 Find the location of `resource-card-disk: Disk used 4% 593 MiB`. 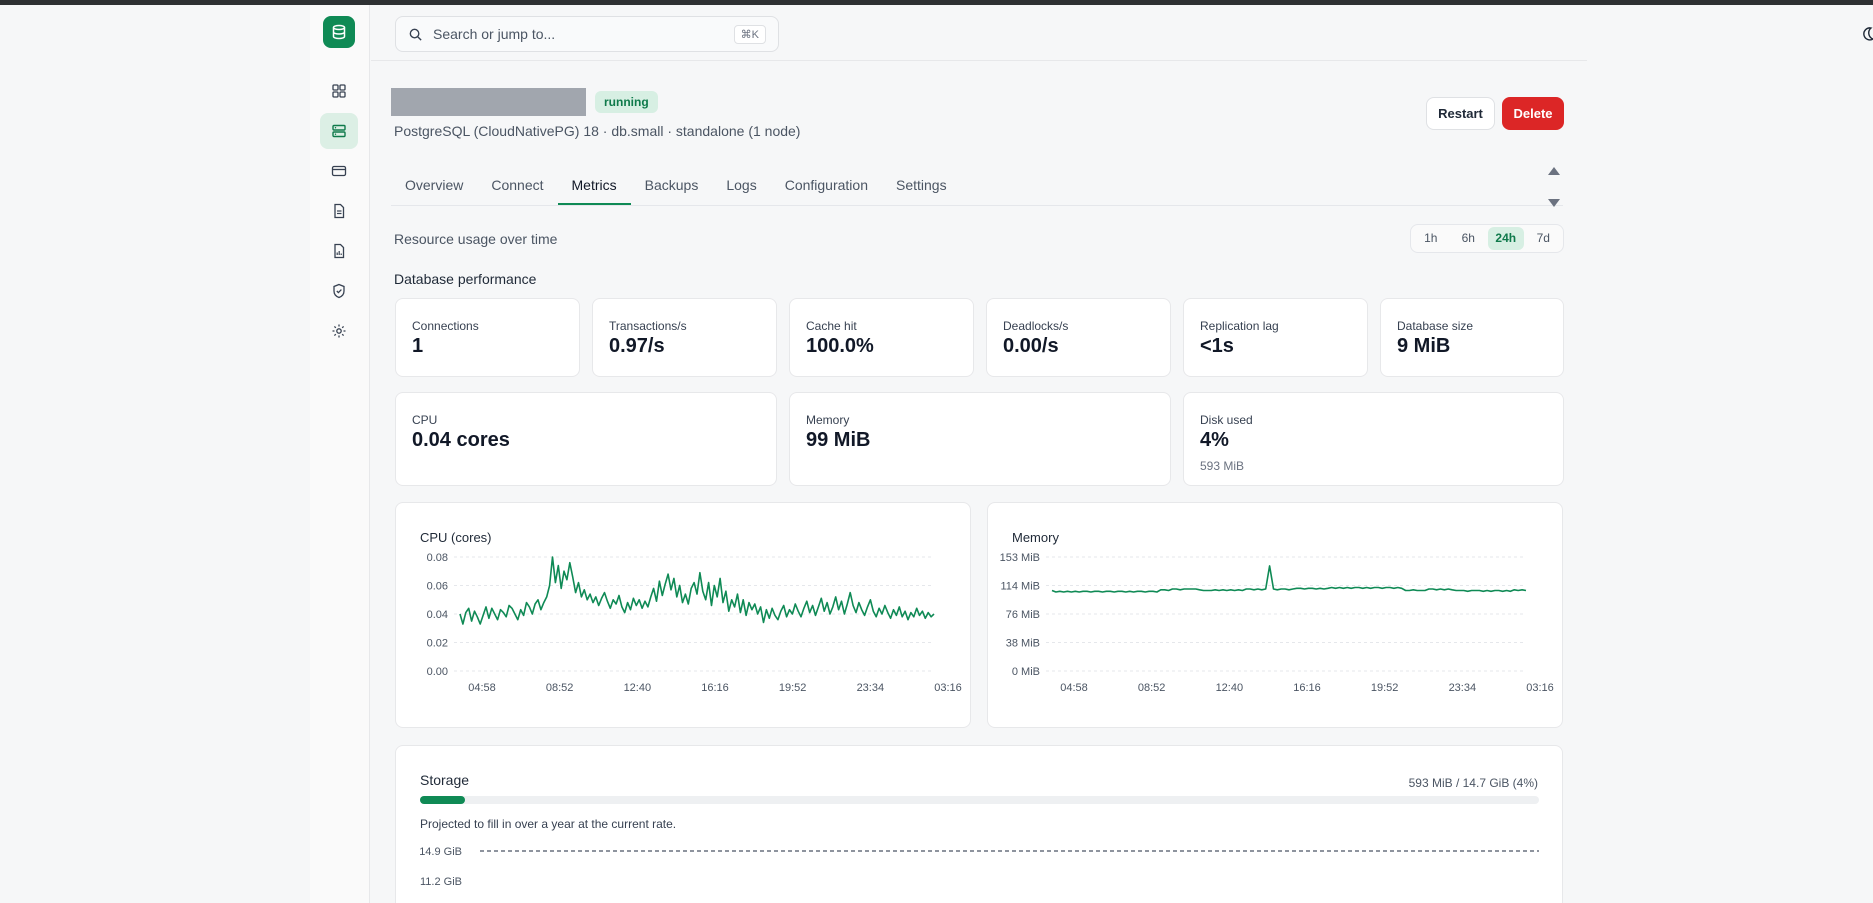

resource-card-disk: Disk used 4% 593 MiB is located at coordinates (1373, 439).